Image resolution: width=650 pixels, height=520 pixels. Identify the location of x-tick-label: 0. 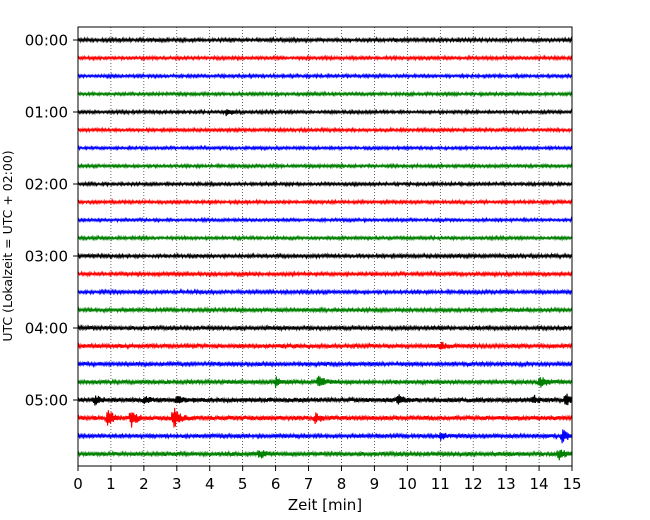
(78, 484).